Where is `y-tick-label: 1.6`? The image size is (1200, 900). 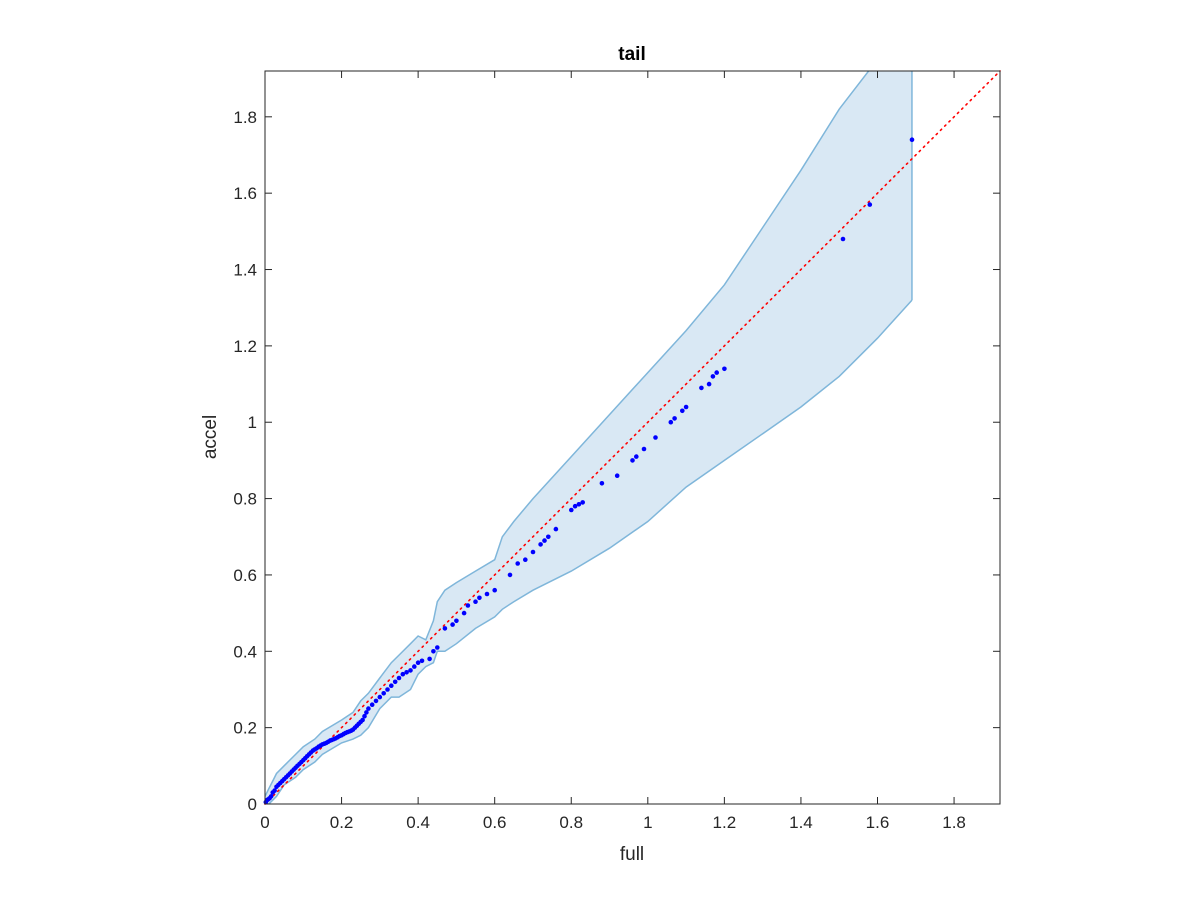 y-tick-label: 1.6 is located at coordinates (245, 193).